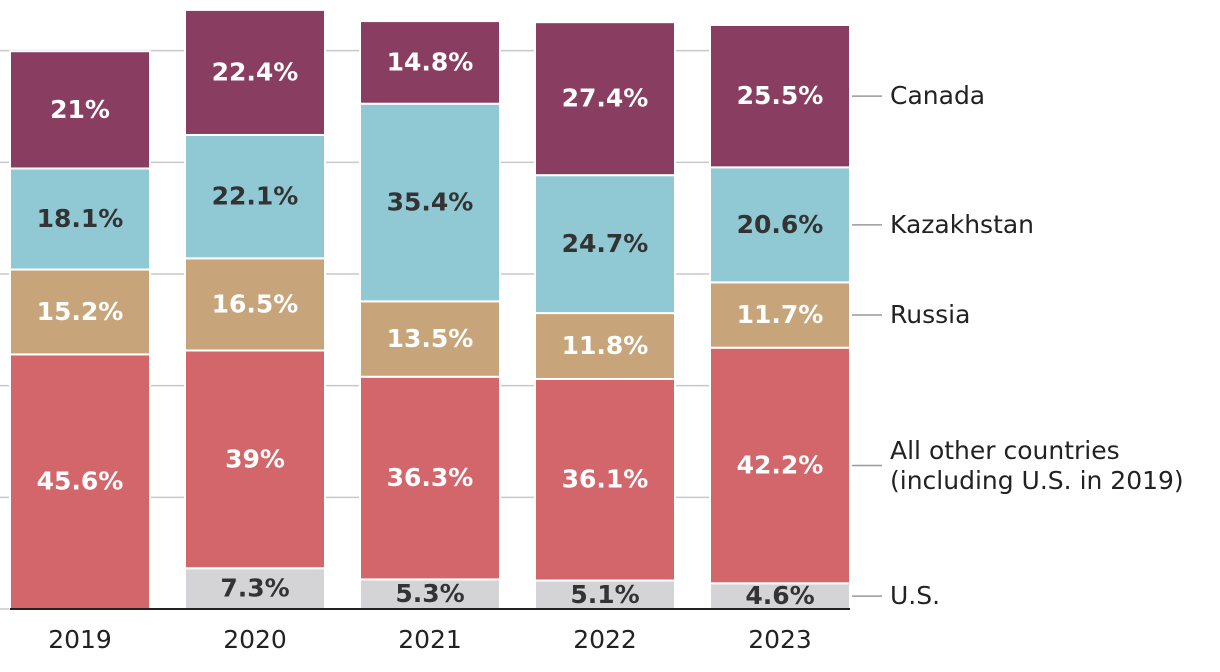 The image size is (1220, 672). What do you see at coordinates (930, 315) in the screenshot?
I see `legend-label: Russia` at bounding box center [930, 315].